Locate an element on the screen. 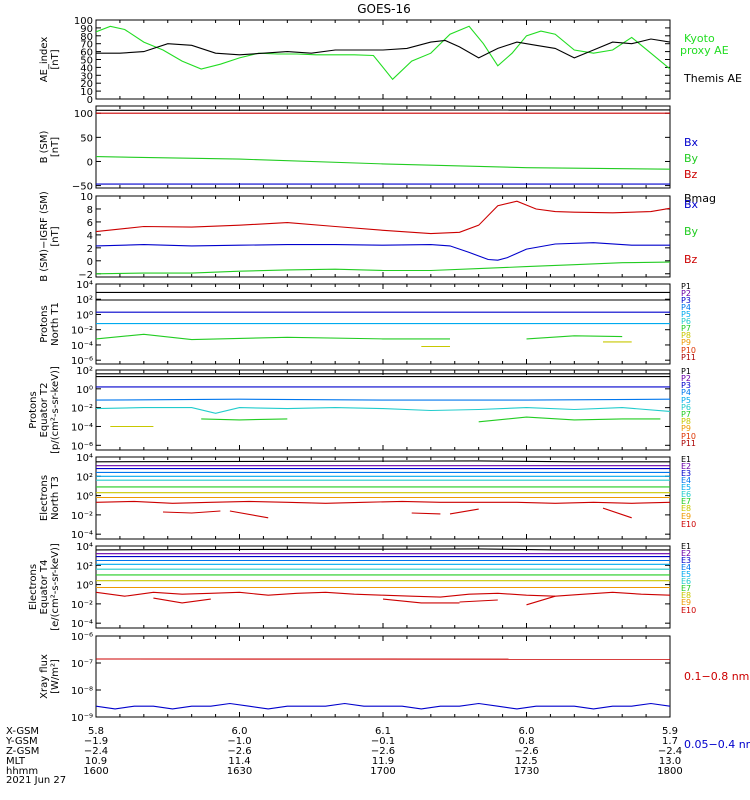 This screenshot has width=750, height=800. y-axis-label: North T3 is located at coordinates (55, 498).